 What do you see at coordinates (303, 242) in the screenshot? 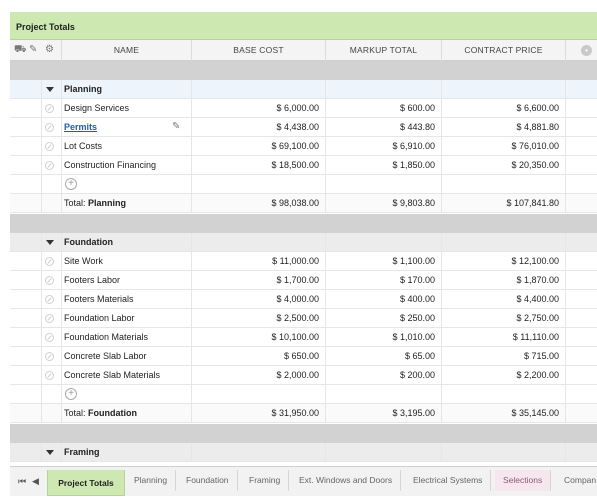
I see `group-header-foundation: Foundation` at bounding box center [303, 242].